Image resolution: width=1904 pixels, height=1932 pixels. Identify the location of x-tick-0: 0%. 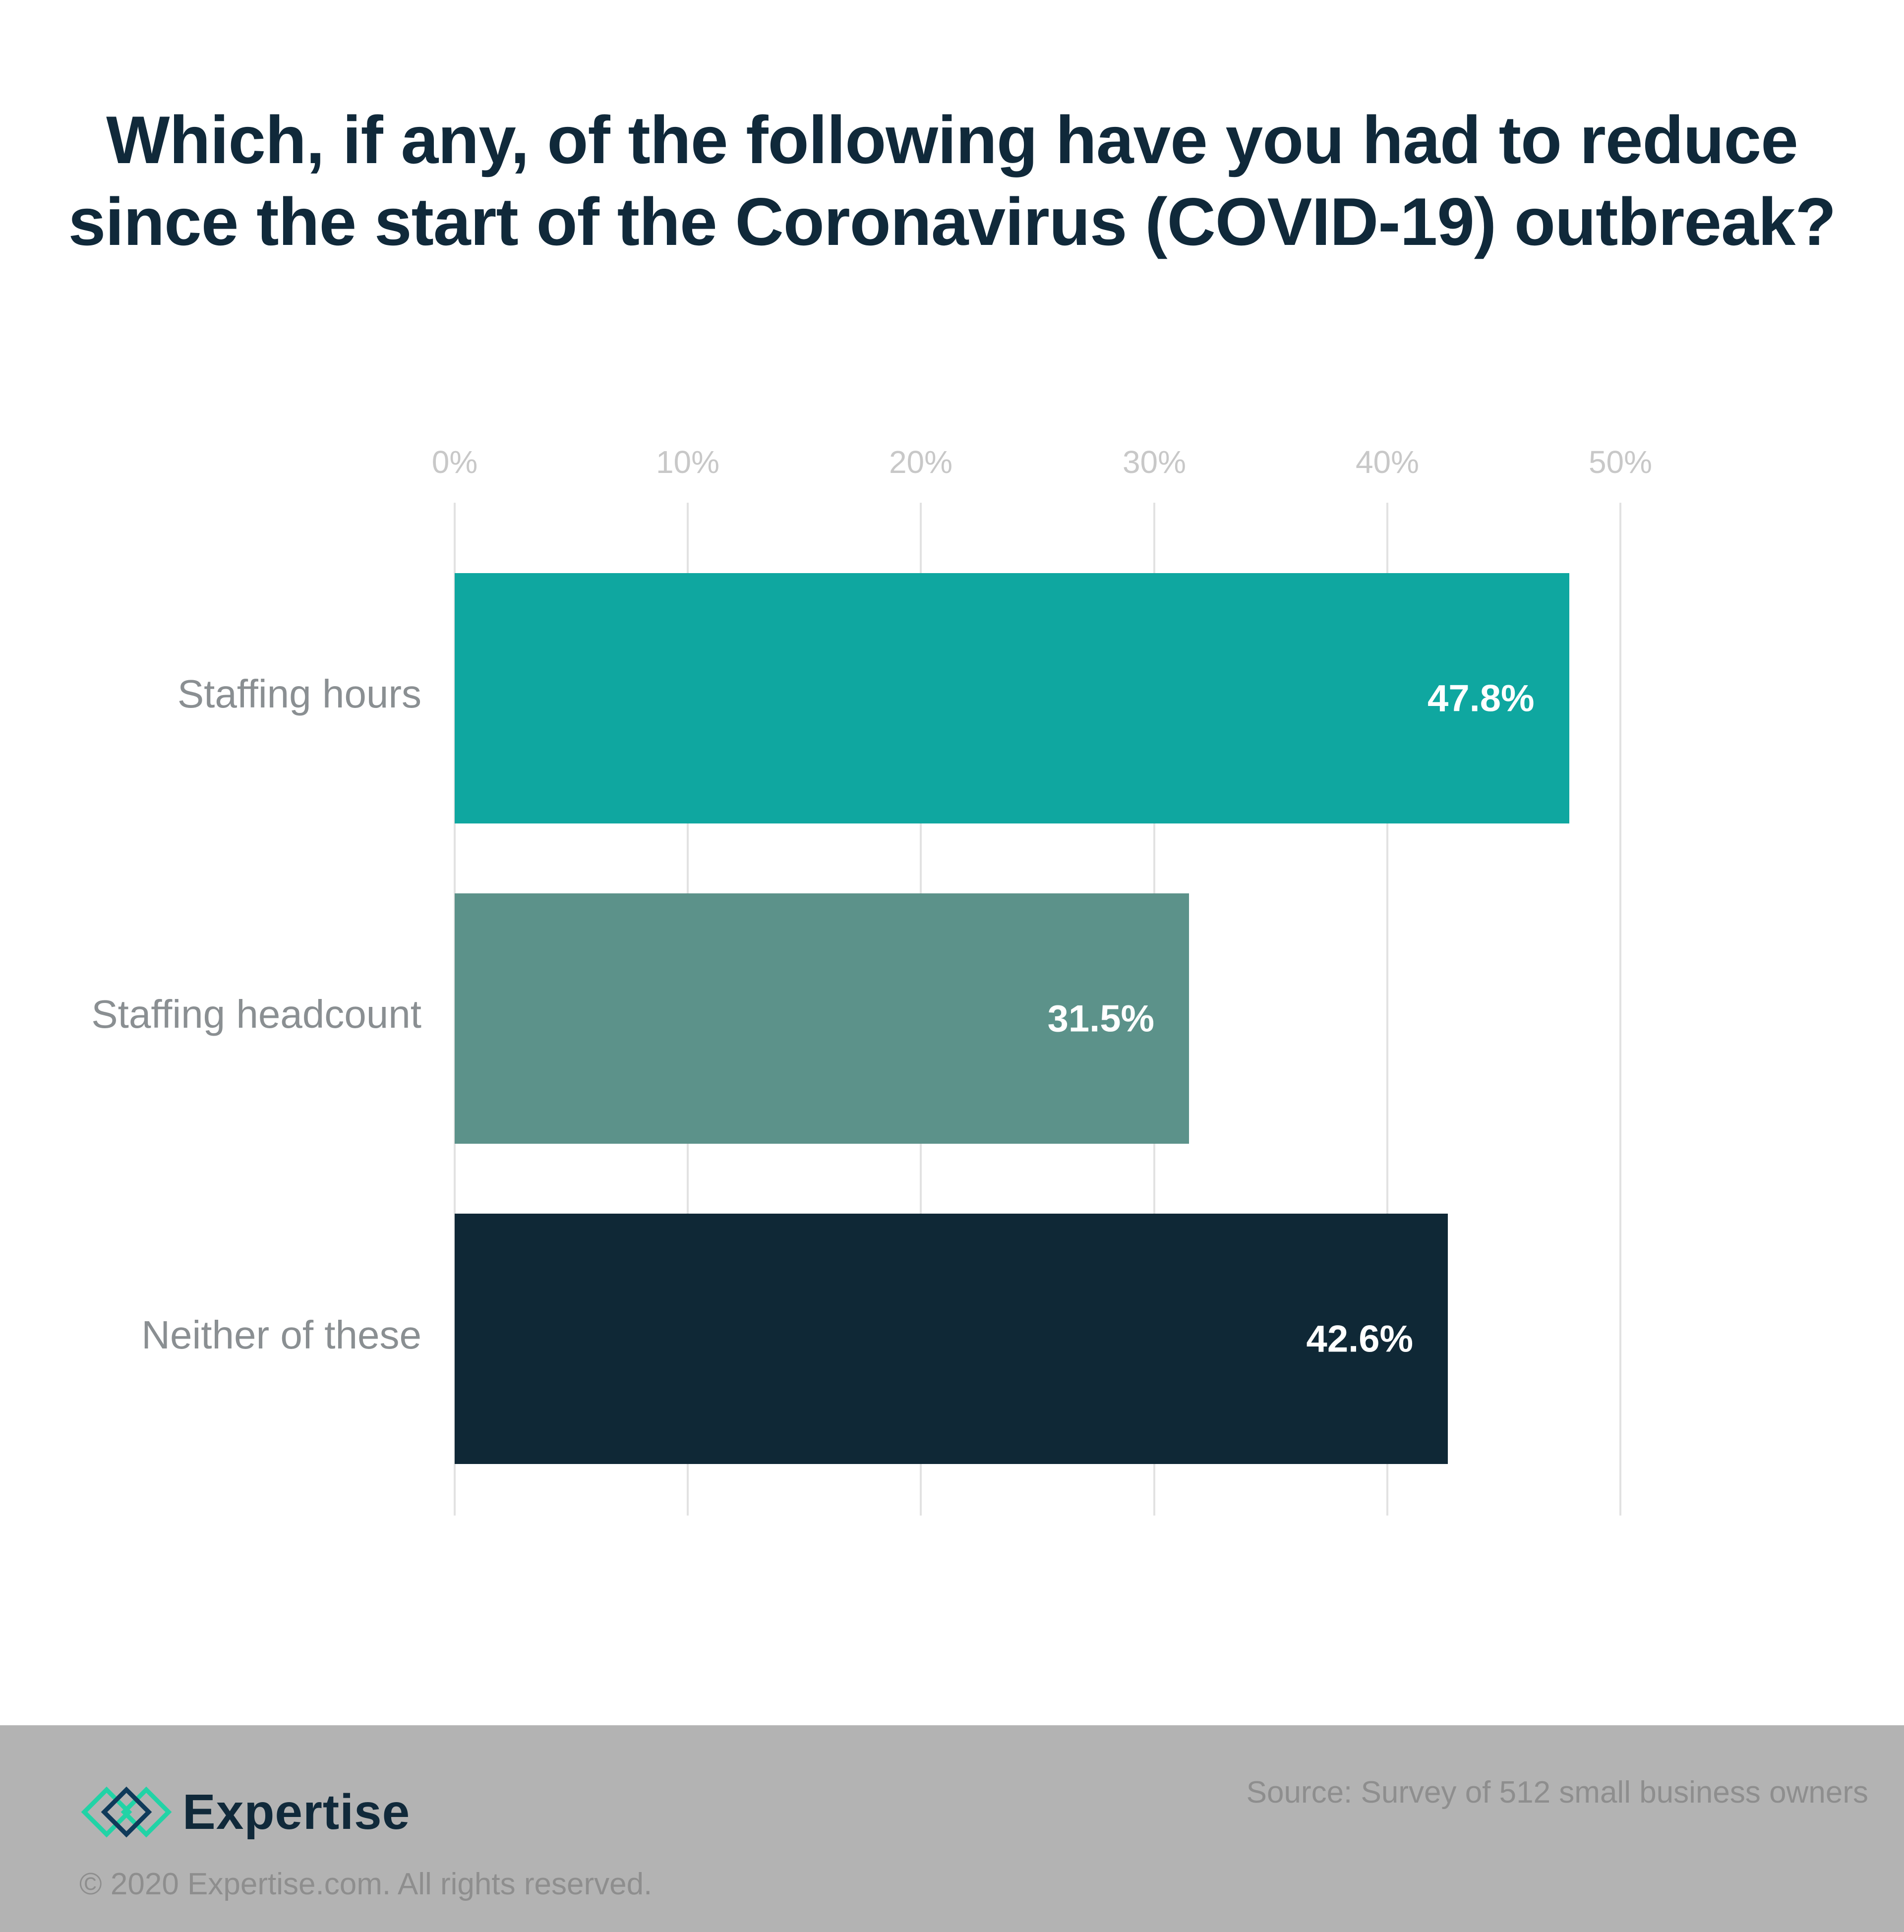
(454, 462).